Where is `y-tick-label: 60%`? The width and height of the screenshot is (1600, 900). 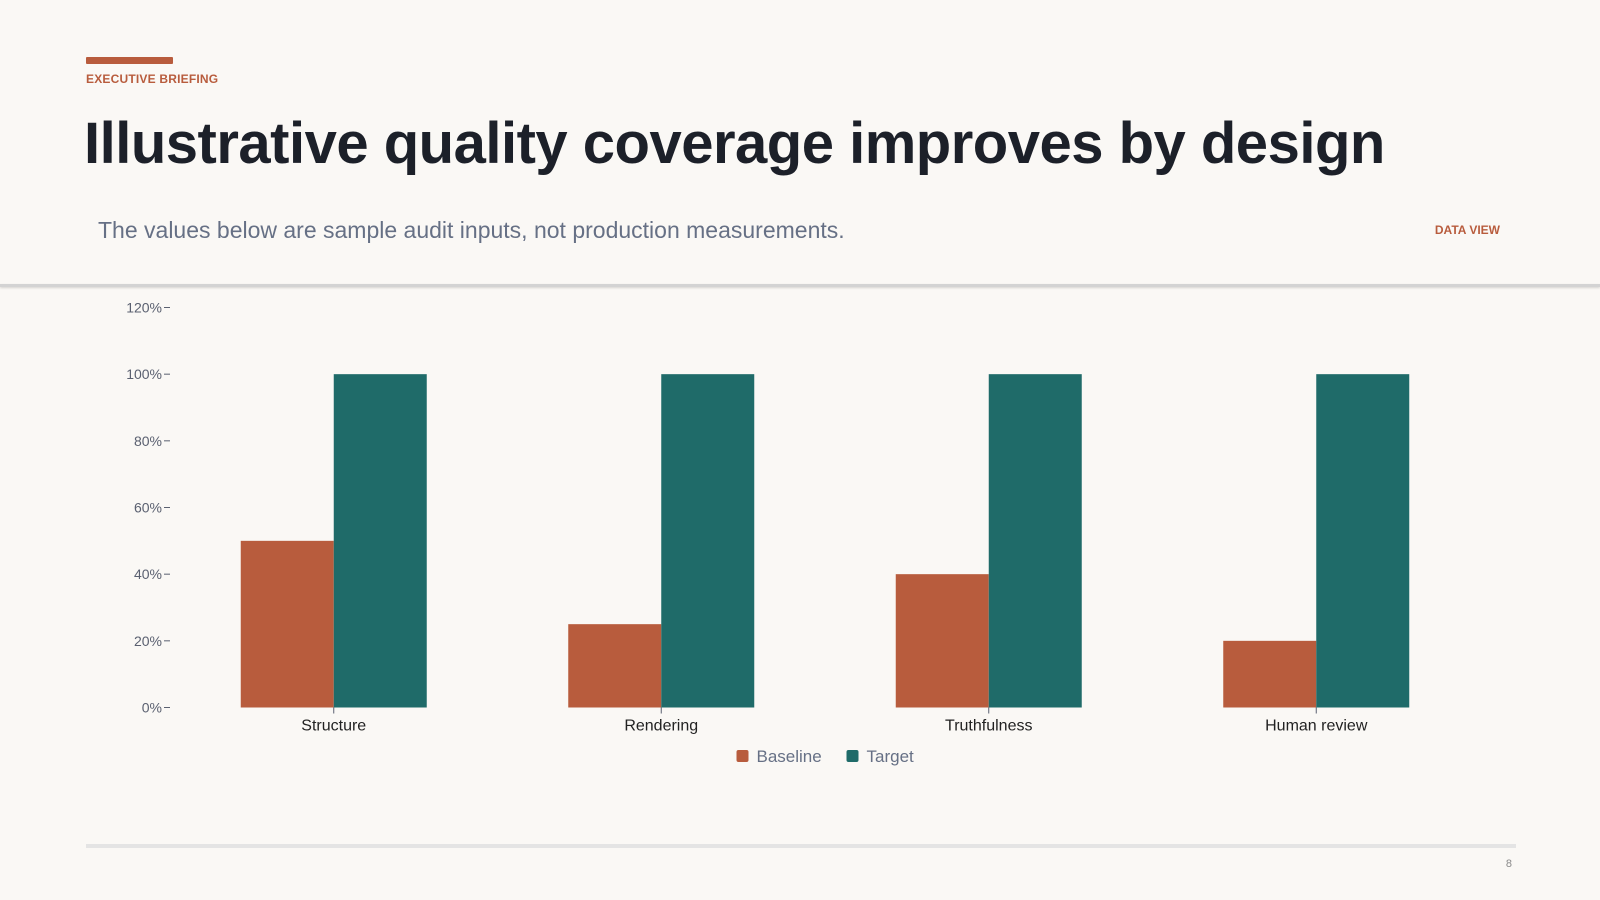
y-tick-label: 60% is located at coordinates (148, 508).